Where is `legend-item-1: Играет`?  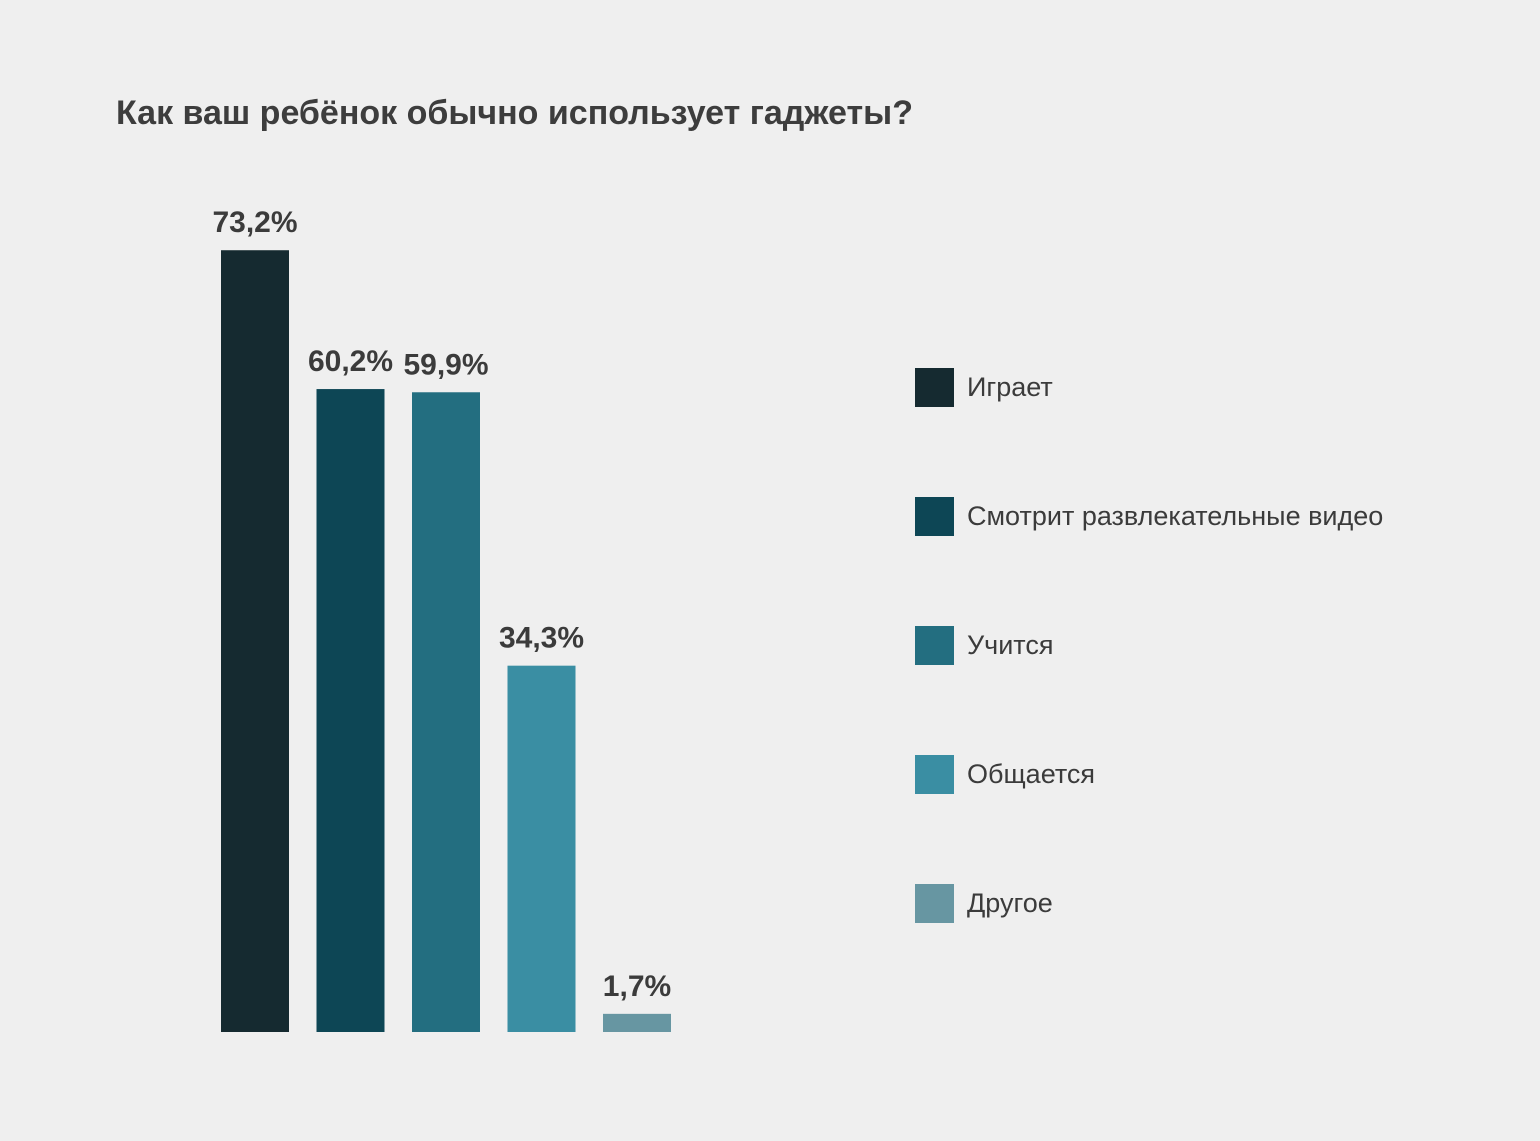
legend-item-1: Играет is located at coordinates (984, 387).